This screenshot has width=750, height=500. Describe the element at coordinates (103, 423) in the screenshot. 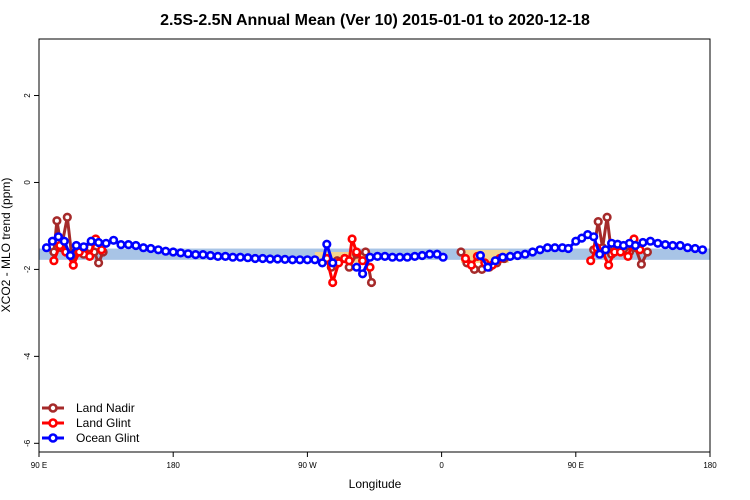

I see `legend-label-land-glint: Land Glint` at that location.